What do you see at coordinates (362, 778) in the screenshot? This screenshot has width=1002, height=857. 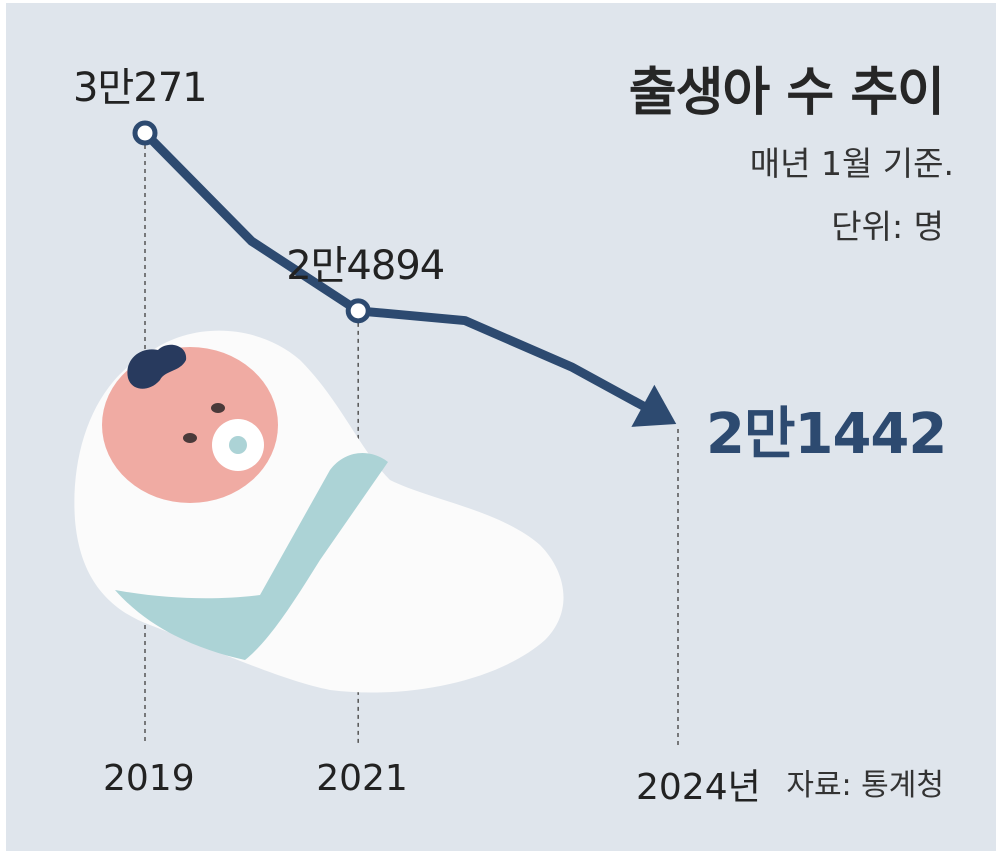 I see `x-tick-label-2021: 2021` at bounding box center [362, 778].